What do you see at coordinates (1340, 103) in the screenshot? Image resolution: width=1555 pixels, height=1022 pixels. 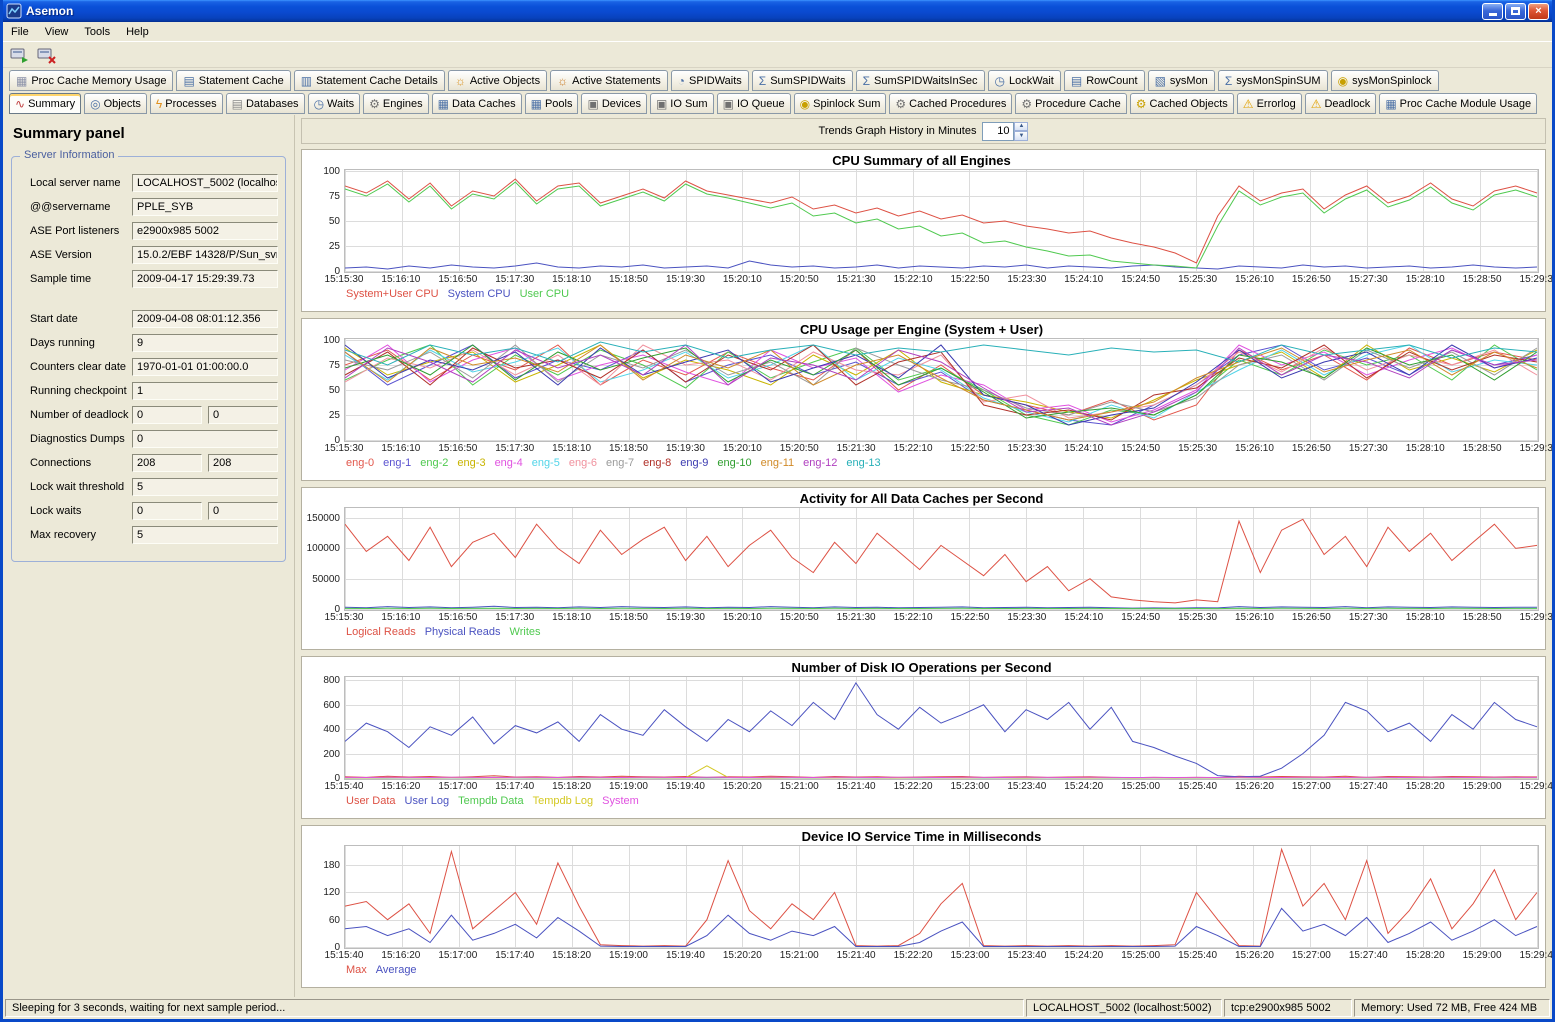 I see `tab-deadlock: ⚠ Deadlock` at bounding box center [1340, 103].